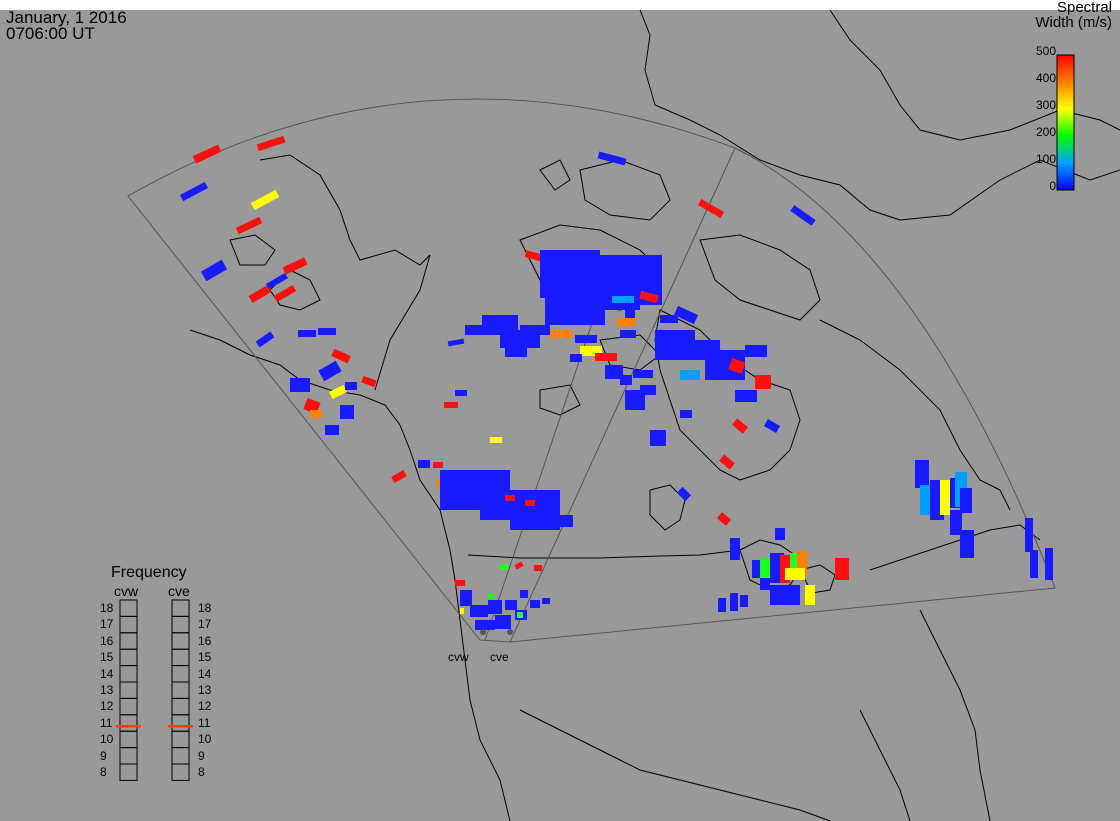 This screenshot has height=821, width=1120. I want to click on colorbar-tick: 200, so click(1045, 132).